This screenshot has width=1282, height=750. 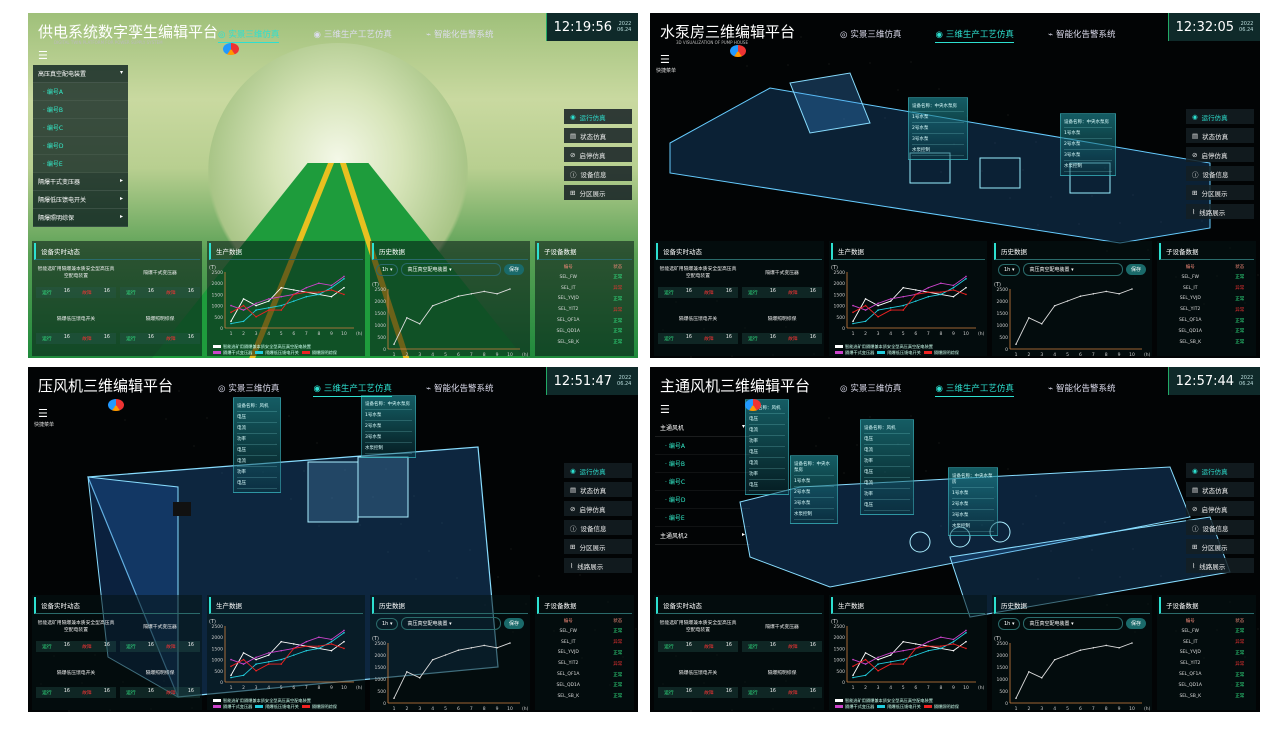 What do you see at coordinates (80, 200) in the screenshot?
I see `menu-group: 隔爆低压馈电开关 ▸` at bounding box center [80, 200].